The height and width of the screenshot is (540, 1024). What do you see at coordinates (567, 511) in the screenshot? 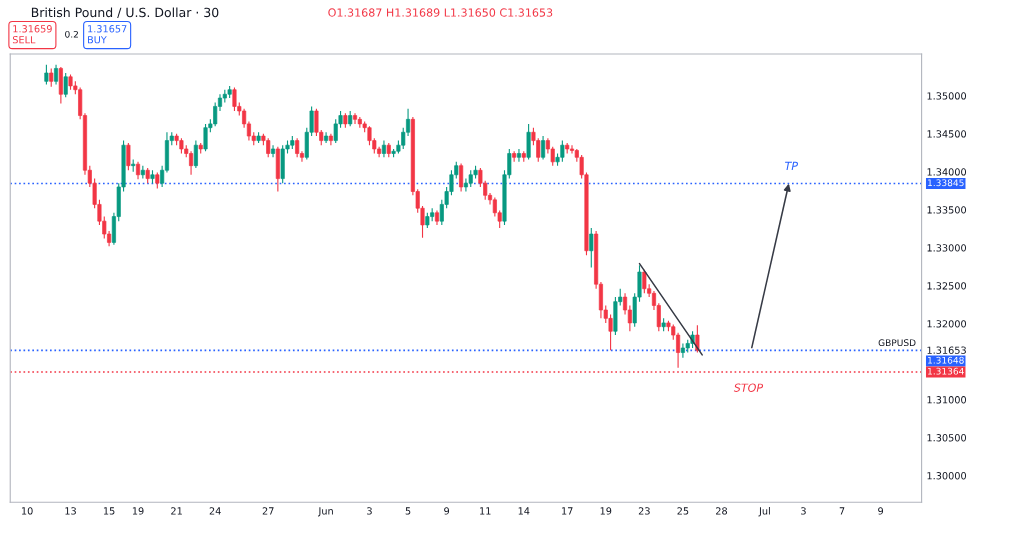
I see `x-tick-label: 17` at bounding box center [567, 511].